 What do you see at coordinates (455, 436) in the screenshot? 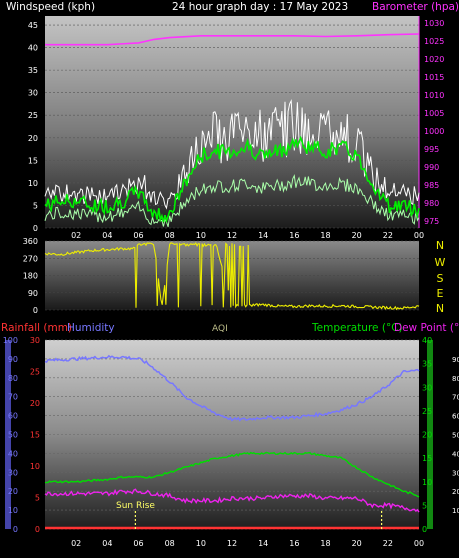
I see `right-scale-tick-label: 50` at bounding box center [455, 436].